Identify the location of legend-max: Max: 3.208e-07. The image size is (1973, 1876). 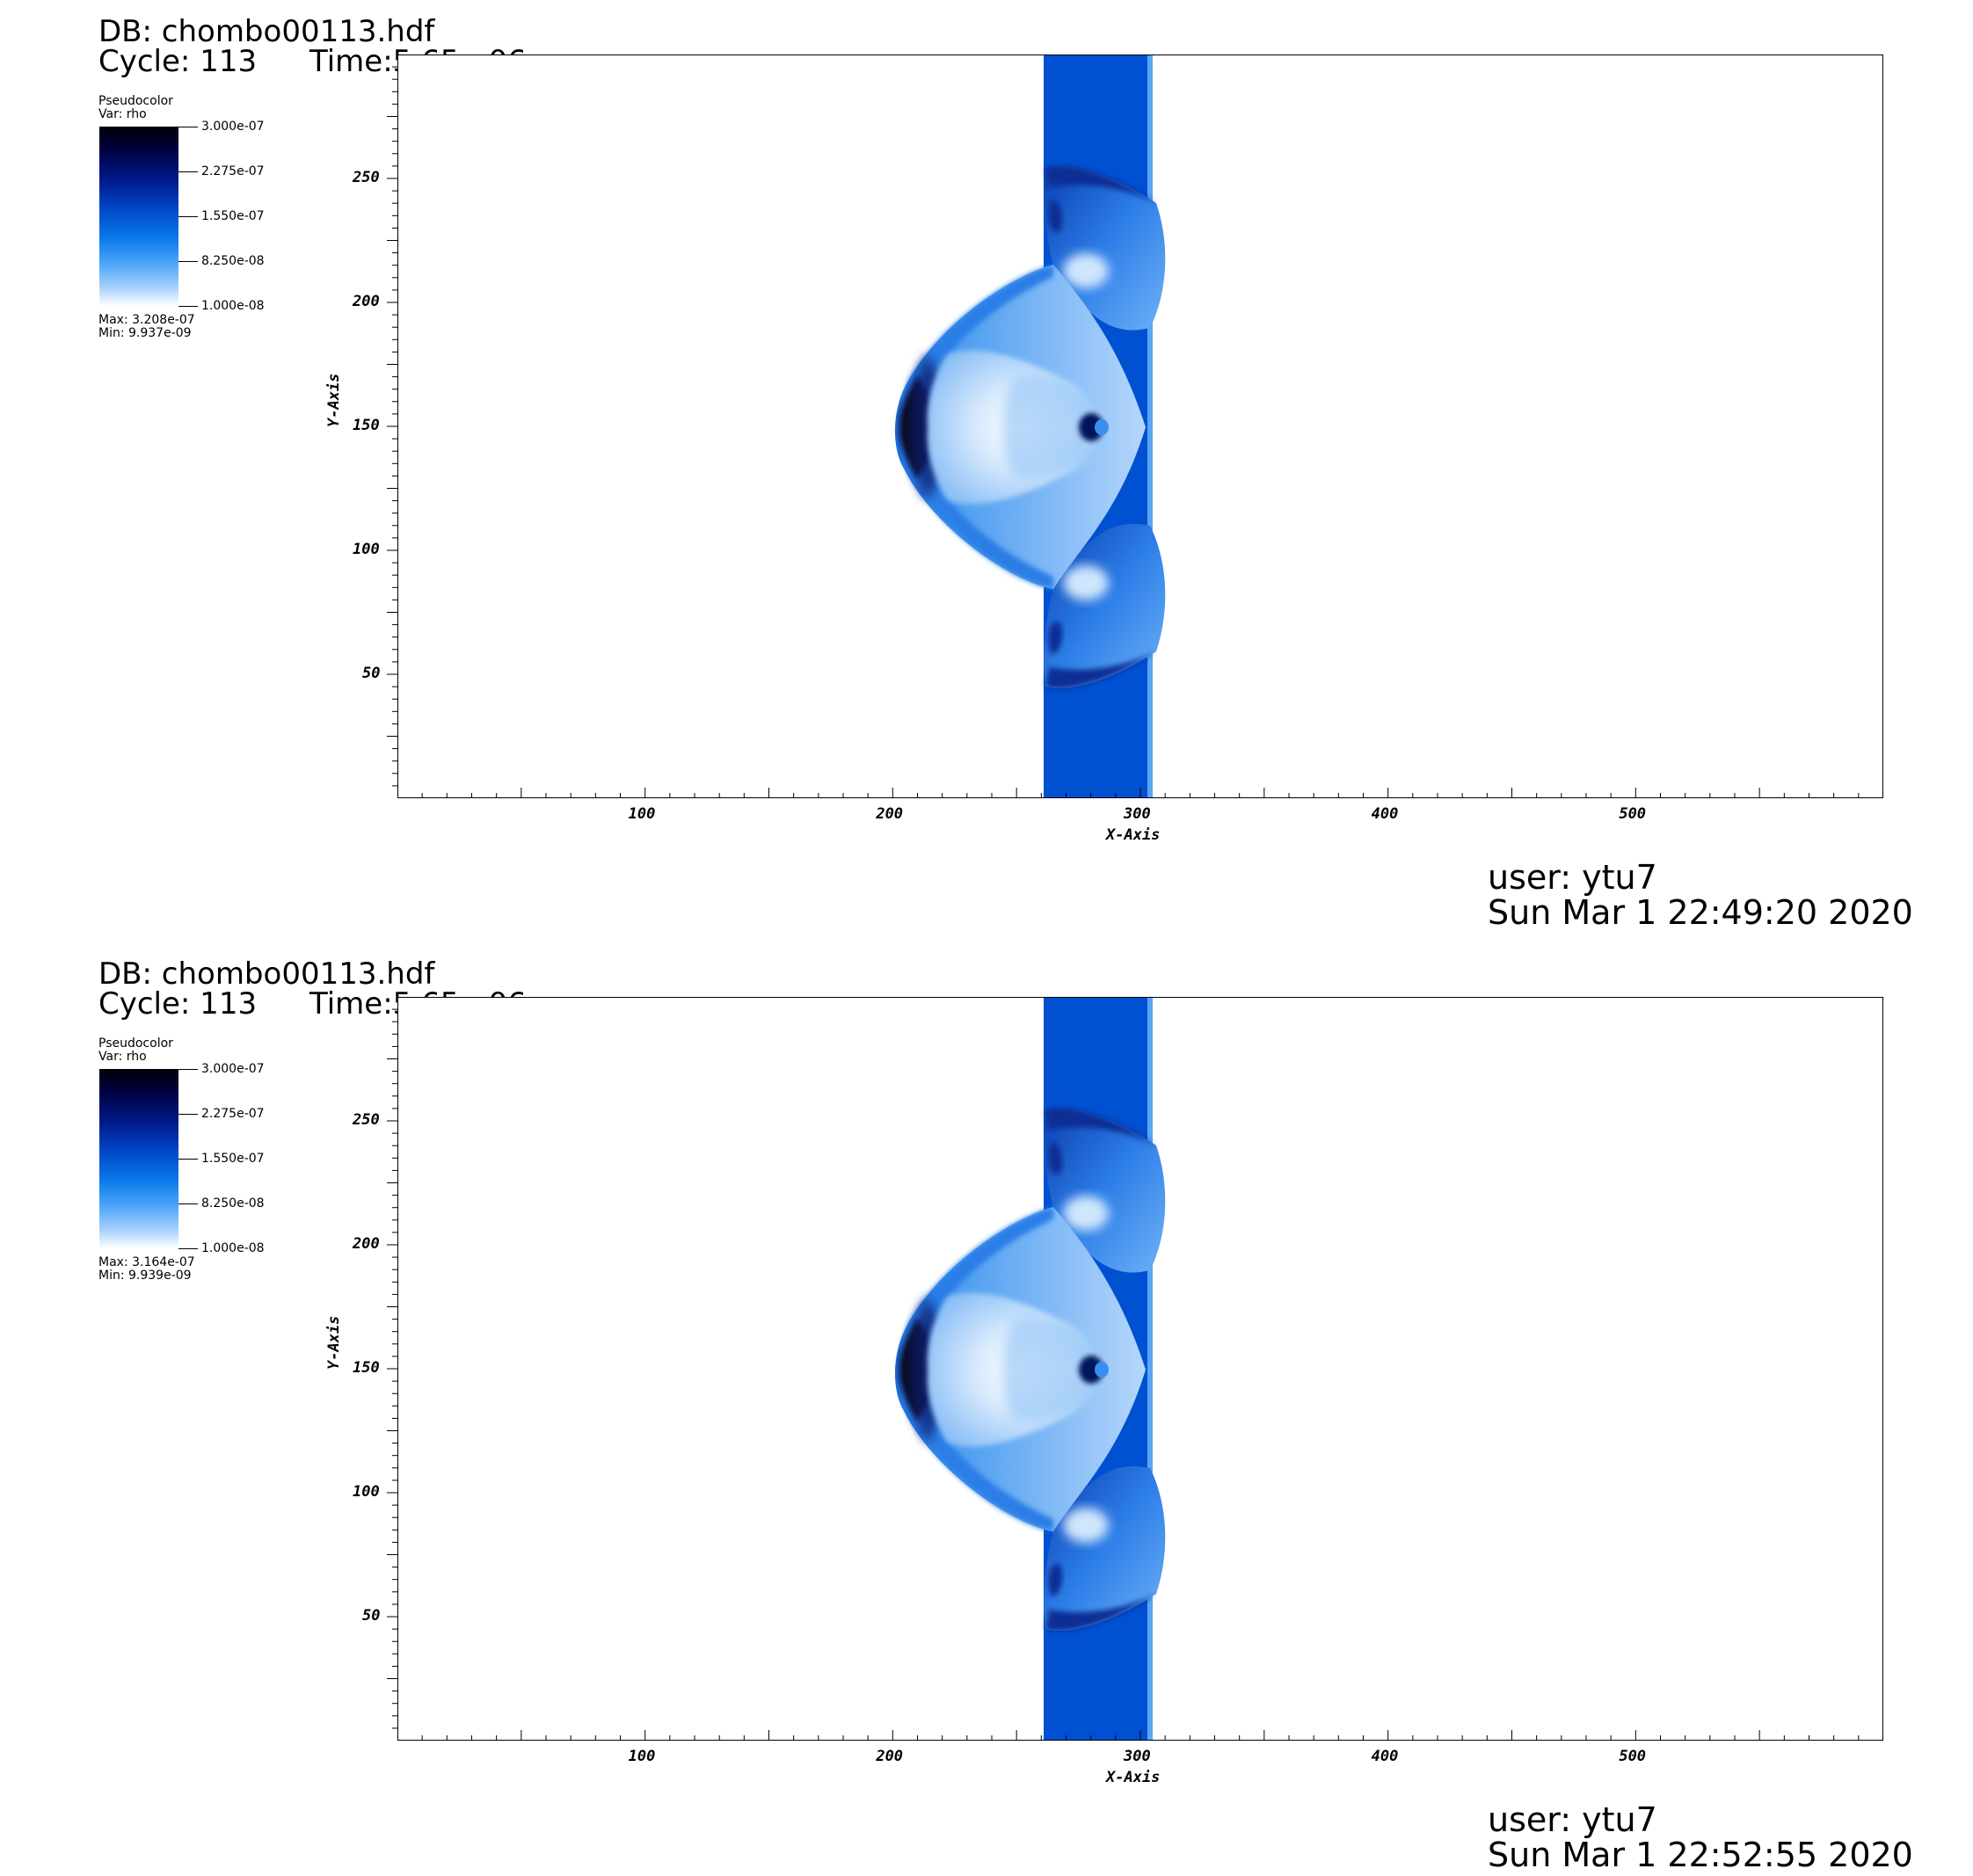
(146, 320).